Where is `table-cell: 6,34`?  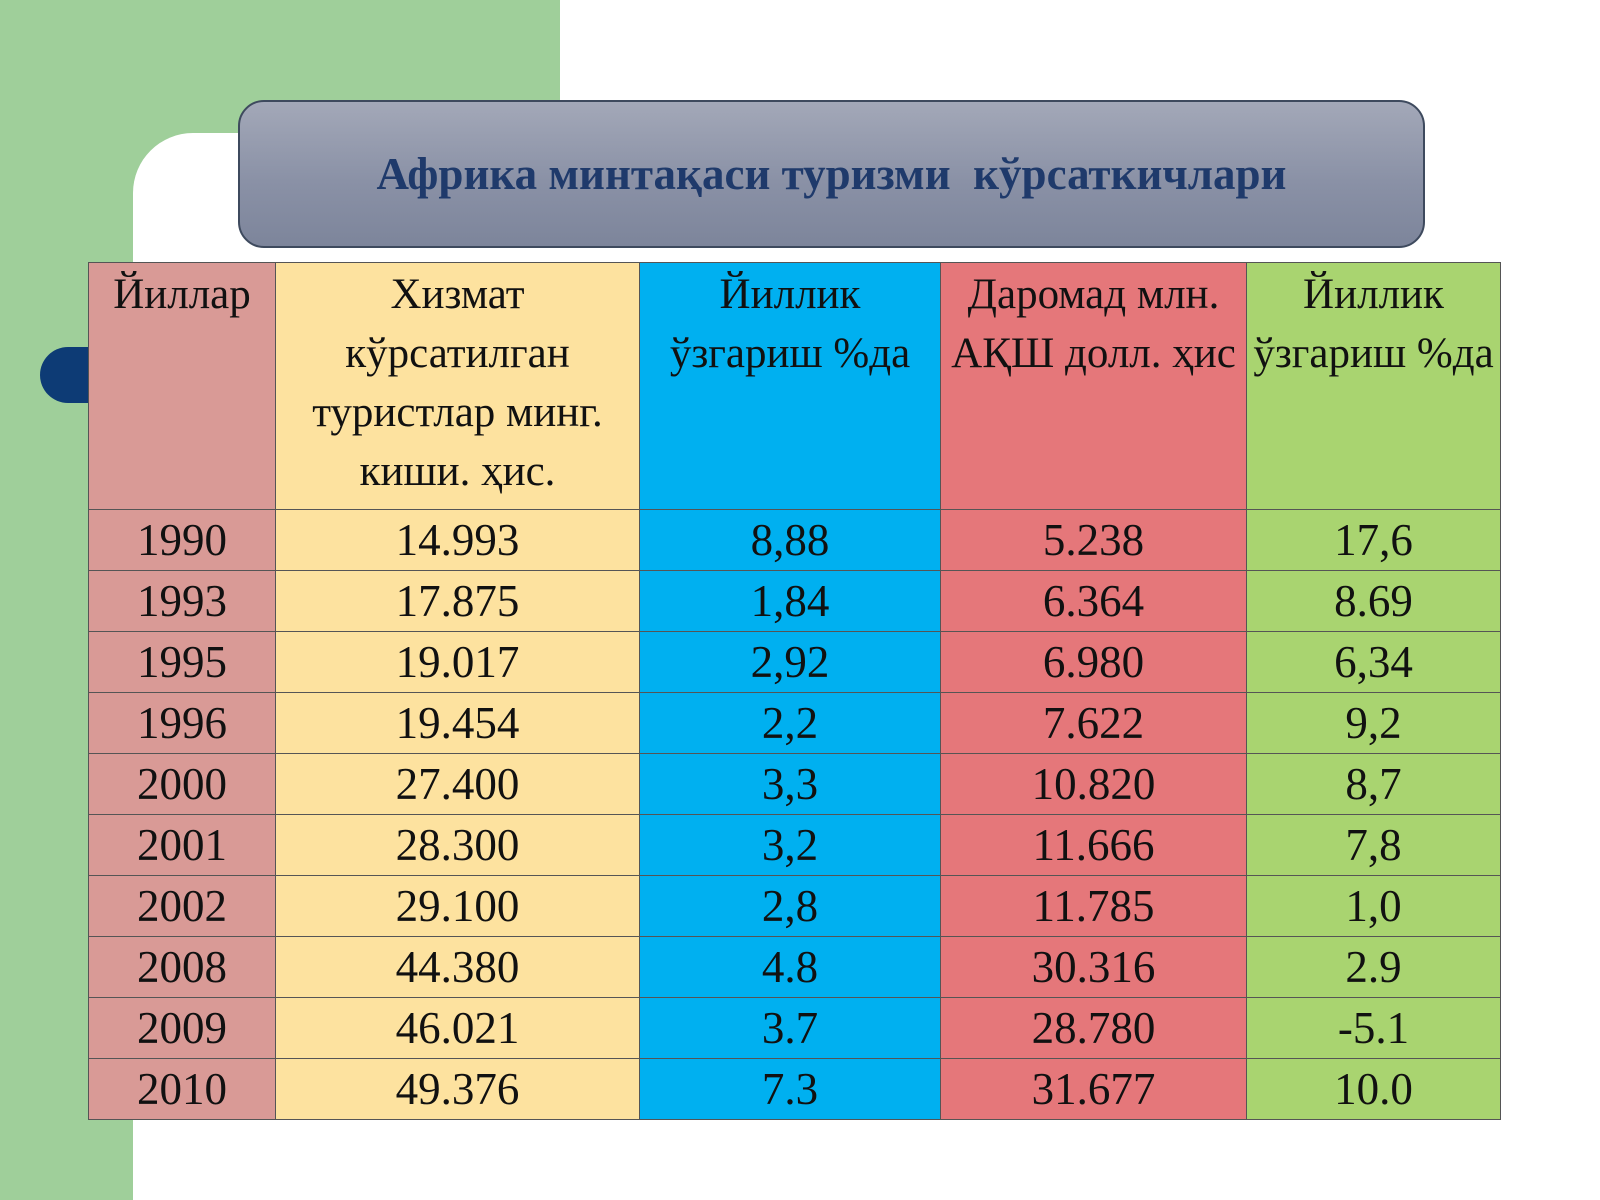
table-cell: 6,34 is located at coordinates (1373, 662).